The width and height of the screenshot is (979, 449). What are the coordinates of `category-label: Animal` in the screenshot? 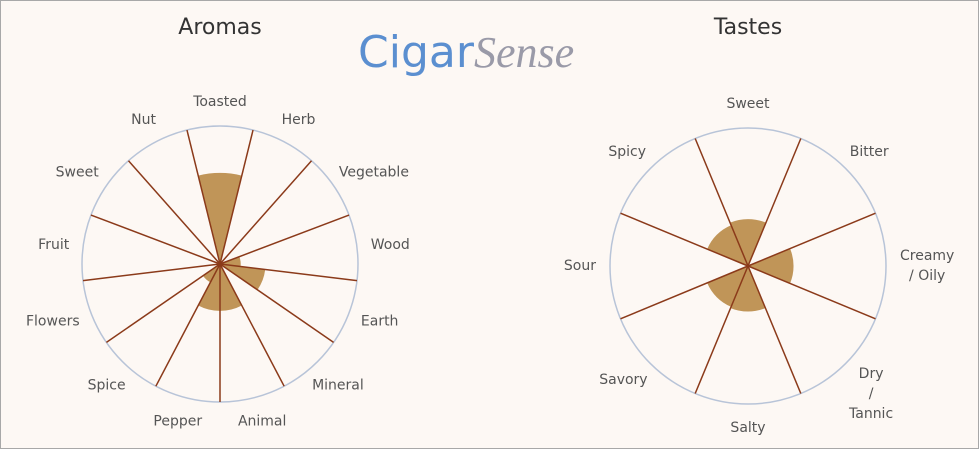 It's located at (262, 421).